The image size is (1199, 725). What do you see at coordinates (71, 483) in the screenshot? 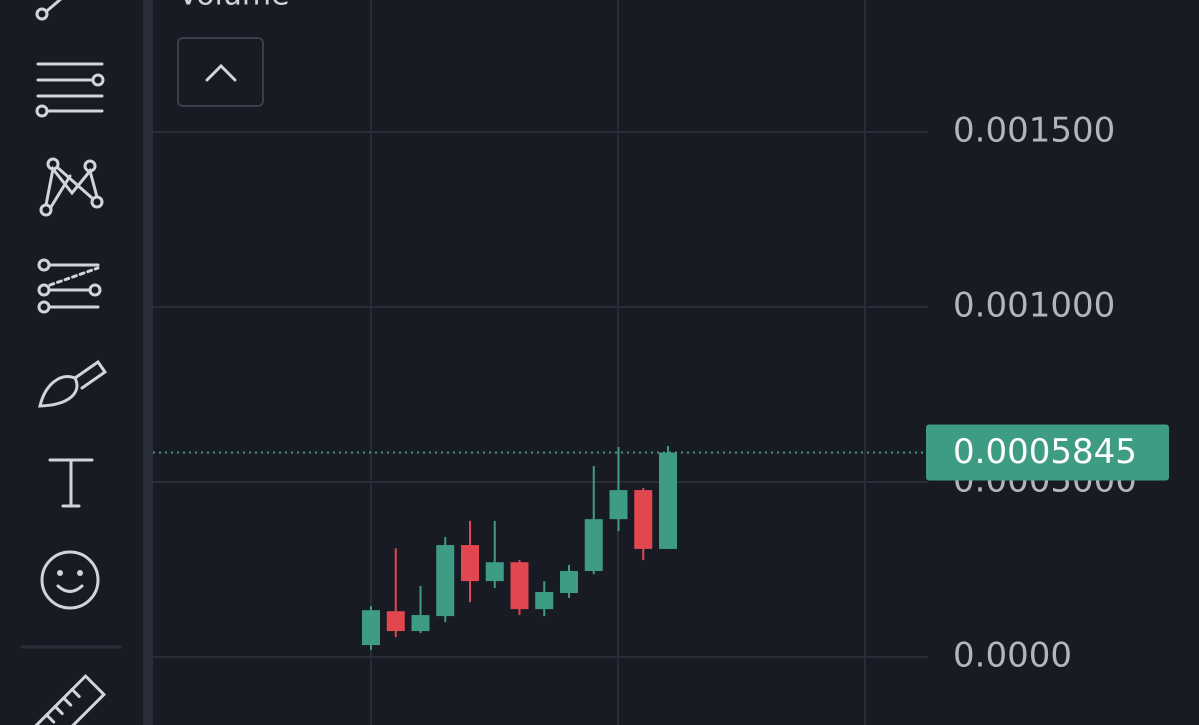
I see `text-tool` at bounding box center [71, 483].